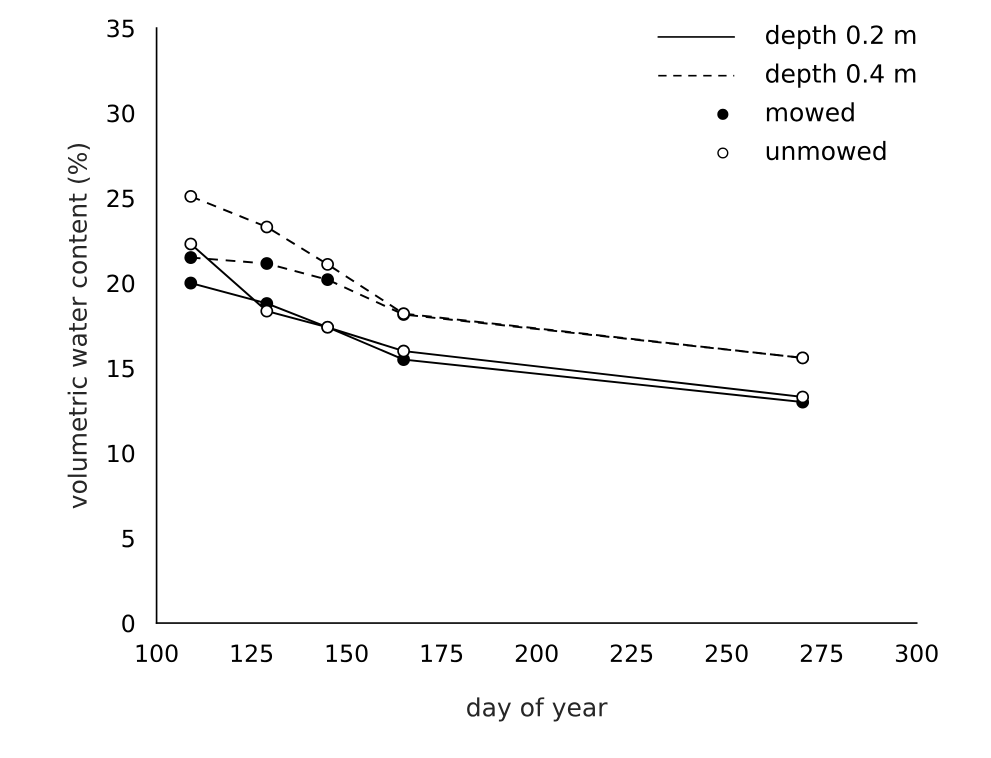 The height and width of the screenshot is (758, 991). Describe the element at coordinates (810, 112) in the screenshot. I see `annotation: mowed` at that location.